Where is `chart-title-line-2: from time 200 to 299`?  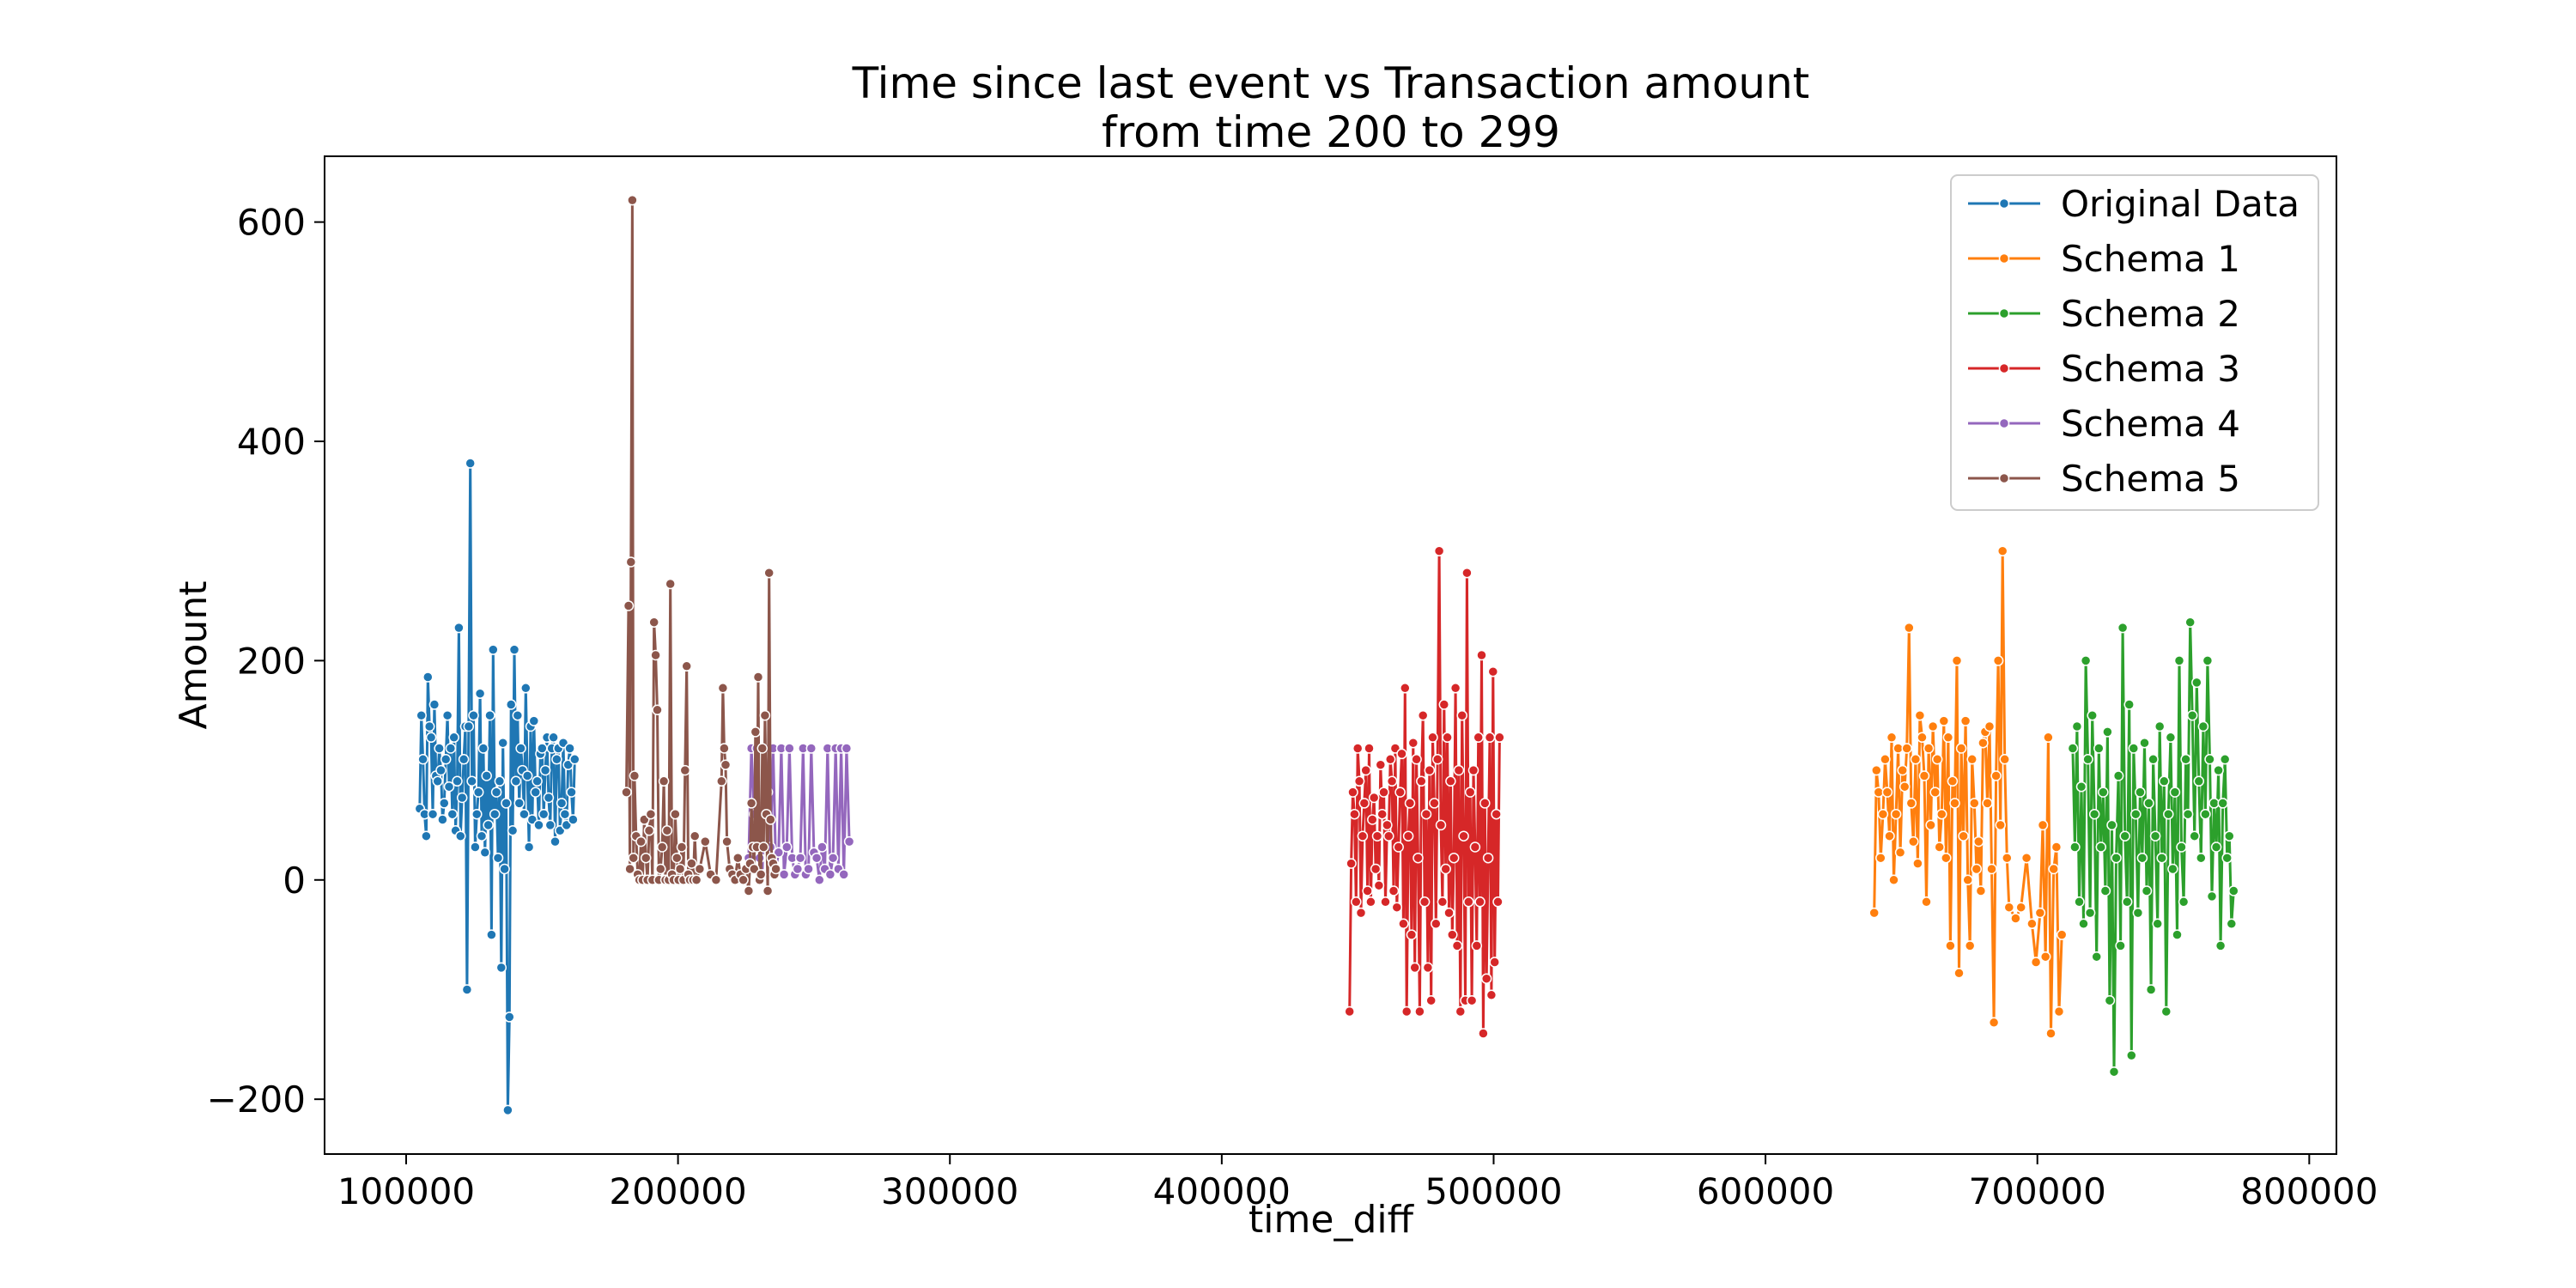 chart-title-line-2: from time 200 to 299 is located at coordinates (1331, 132).